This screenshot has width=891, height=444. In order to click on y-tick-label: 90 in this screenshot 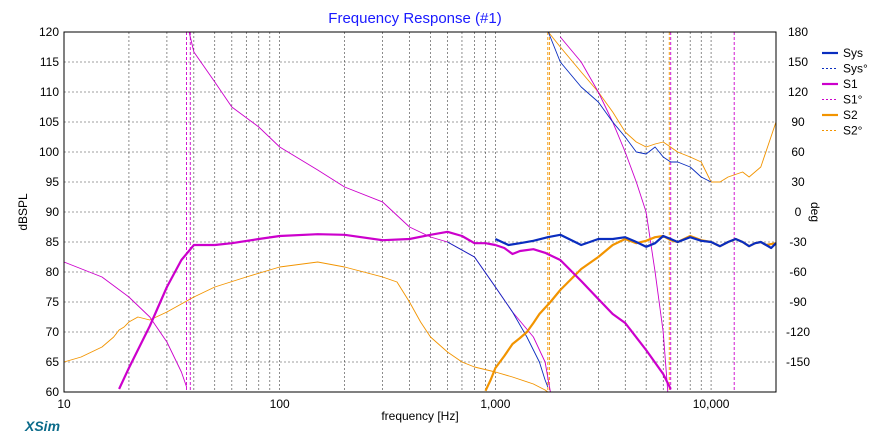, I will do `click(53, 212)`.